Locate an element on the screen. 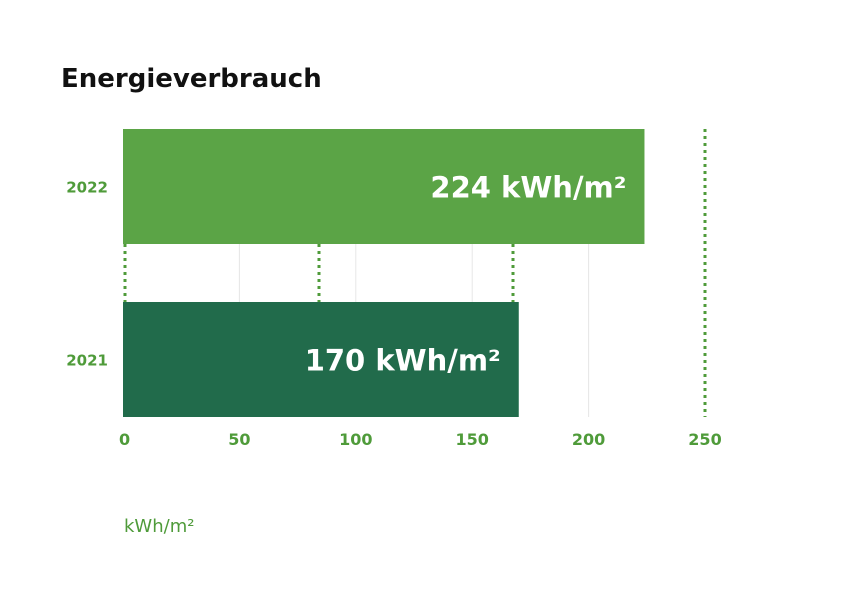 This screenshot has height=600, width=849. x-tick-label: 250 is located at coordinates (704, 439).